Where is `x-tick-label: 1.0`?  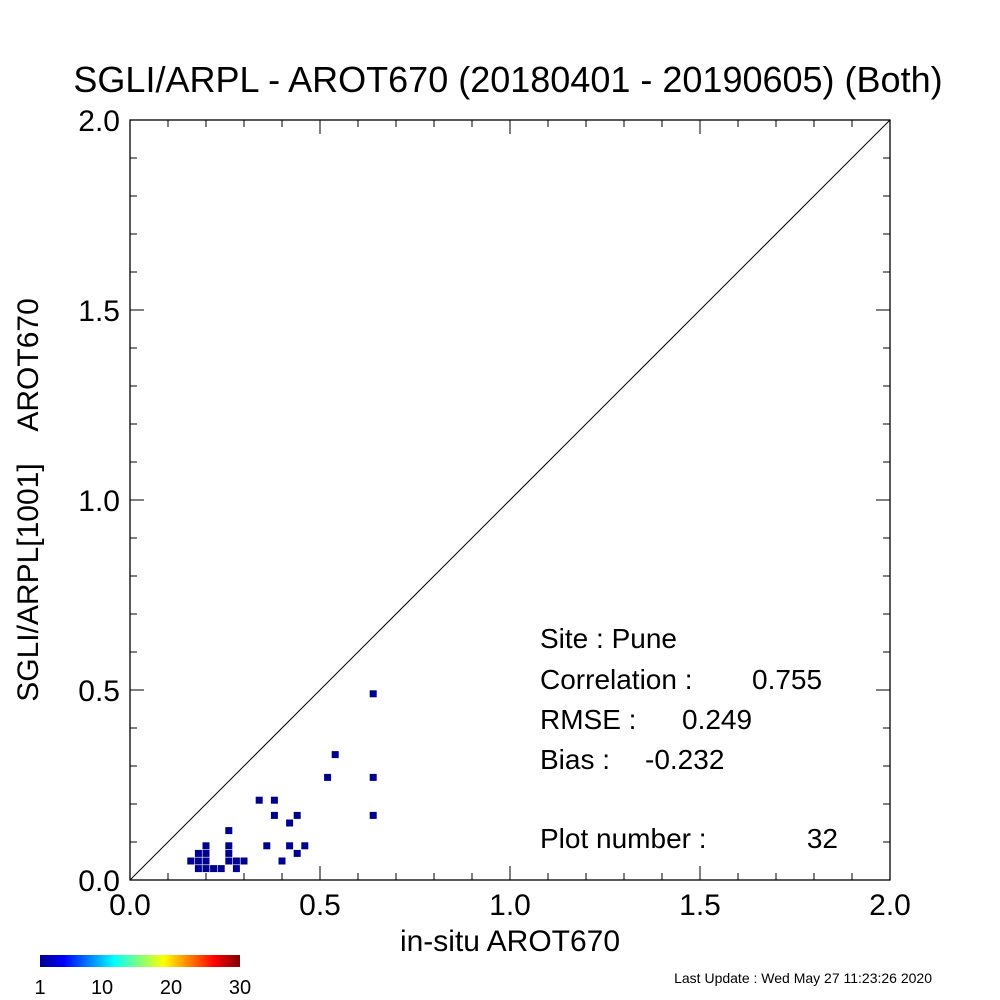 x-tick-label: 1.0 is located at coordinates (510, 905).